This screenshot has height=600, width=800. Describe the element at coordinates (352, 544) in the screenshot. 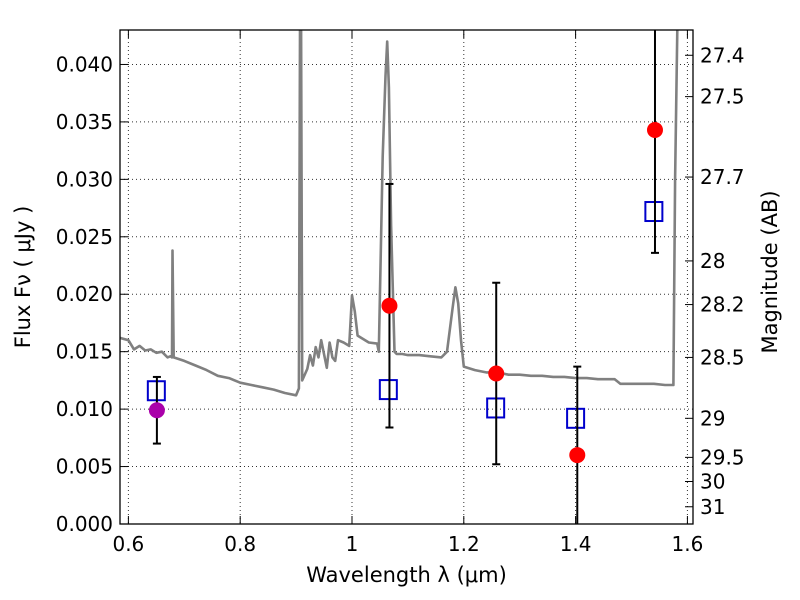

I see `x-tick-label: 1` at that location.